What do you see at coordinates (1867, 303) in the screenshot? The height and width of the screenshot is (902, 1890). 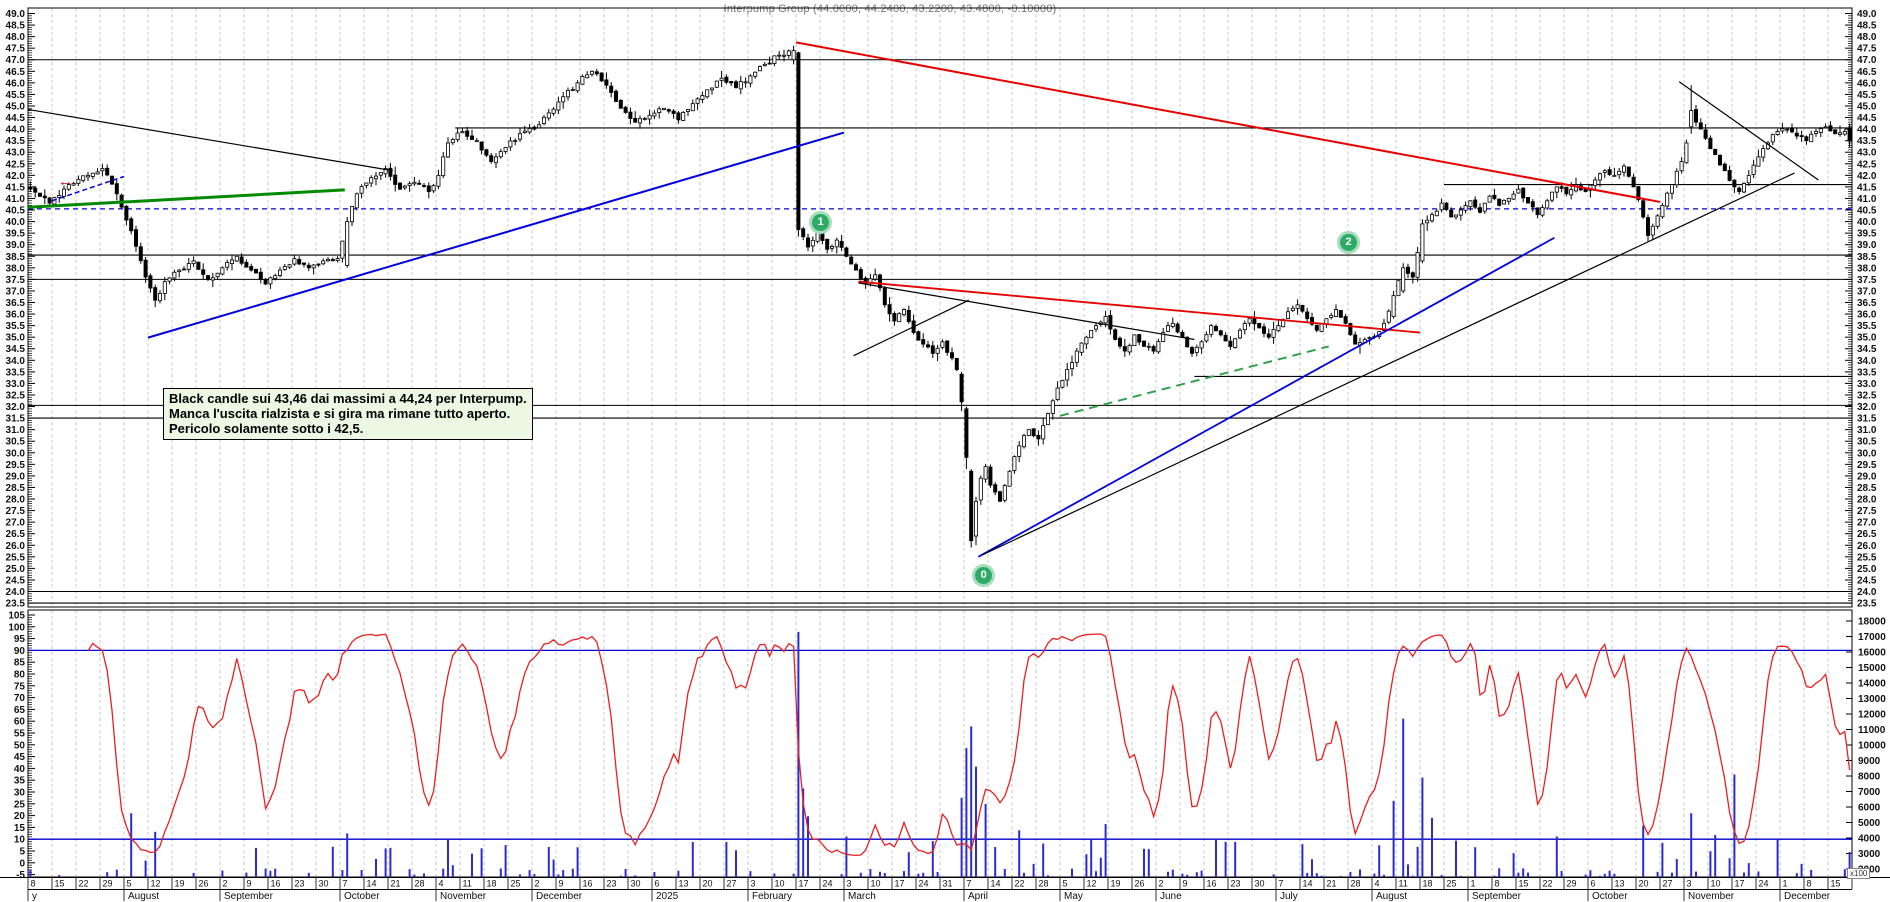 I see `svg-text: 36.5` at bounding box center [1867, 303].